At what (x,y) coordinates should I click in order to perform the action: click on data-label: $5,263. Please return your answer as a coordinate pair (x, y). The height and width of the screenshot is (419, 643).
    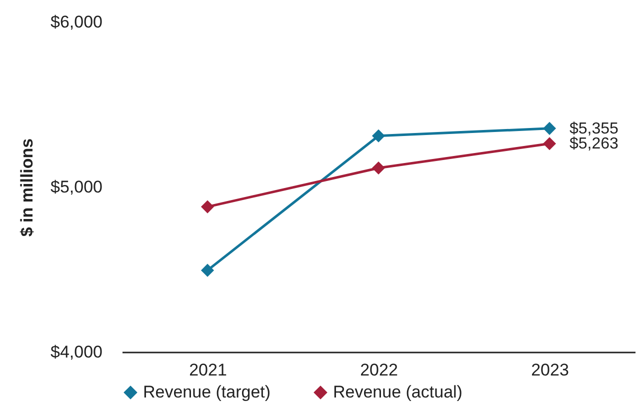
    Looking at the image, I should click on (594, 144).